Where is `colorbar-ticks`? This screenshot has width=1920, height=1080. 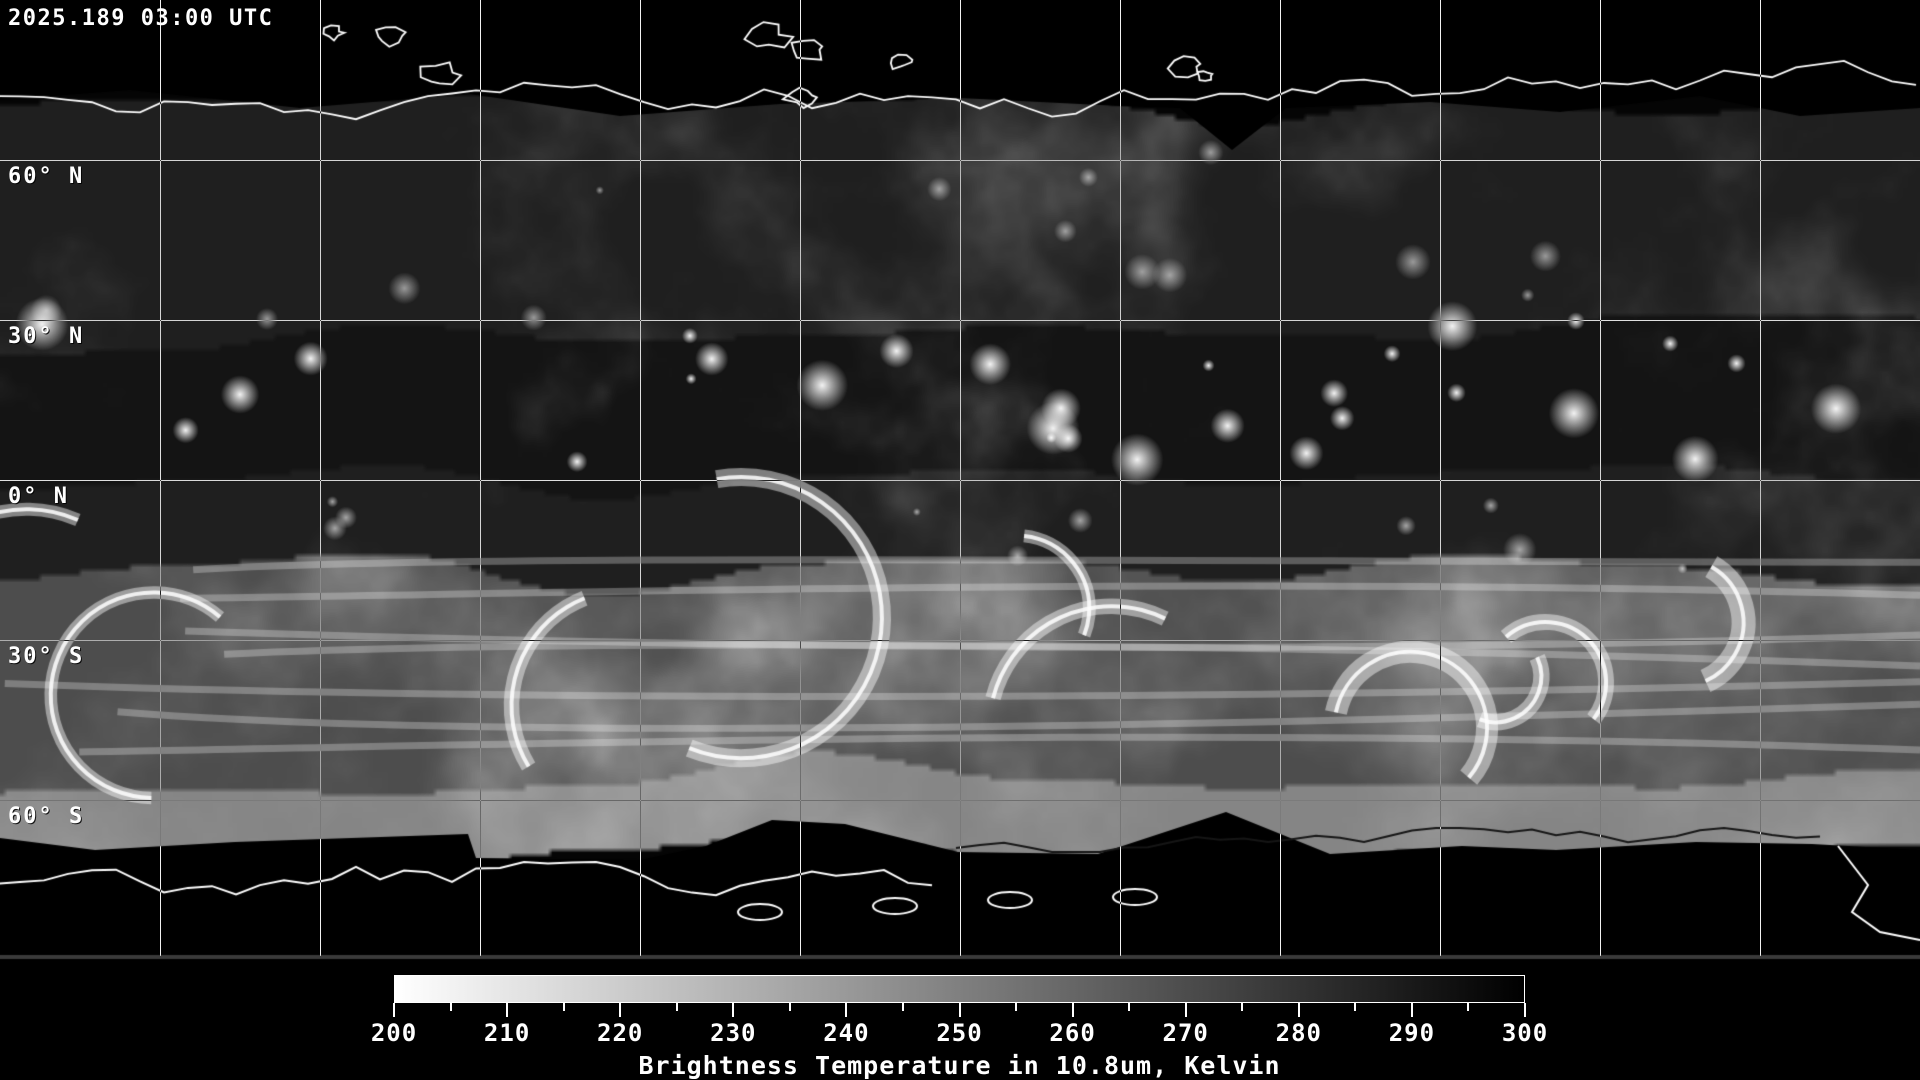
colorbar-ticks is located at coordinates (959, 1011).